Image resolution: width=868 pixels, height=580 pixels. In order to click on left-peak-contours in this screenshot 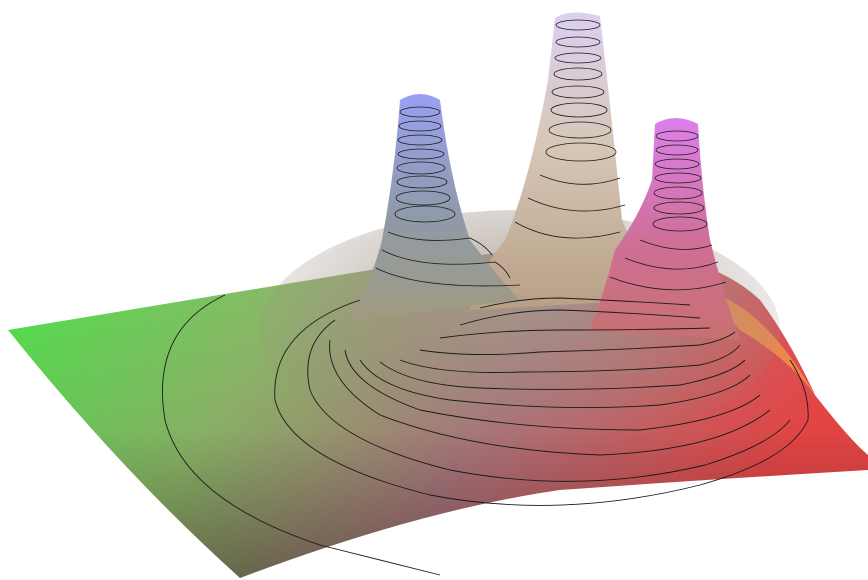, I will do `click(448, 196)`.